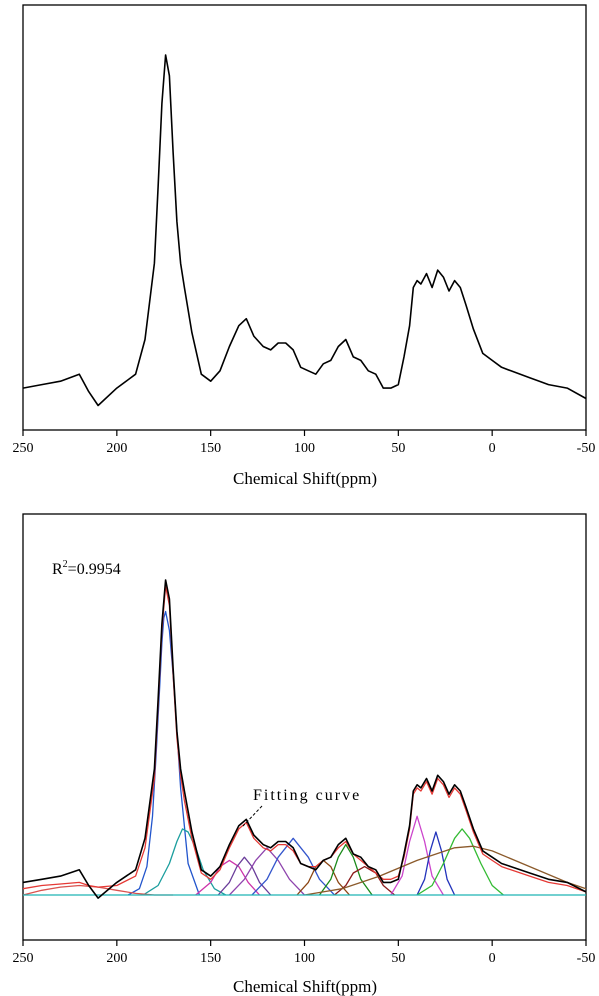 This screenshot has width=599, height=996. Describe the element at coordinates (307, 795) in the screenshot. I see `fitting-curve-label: Fitting curve` at that location.